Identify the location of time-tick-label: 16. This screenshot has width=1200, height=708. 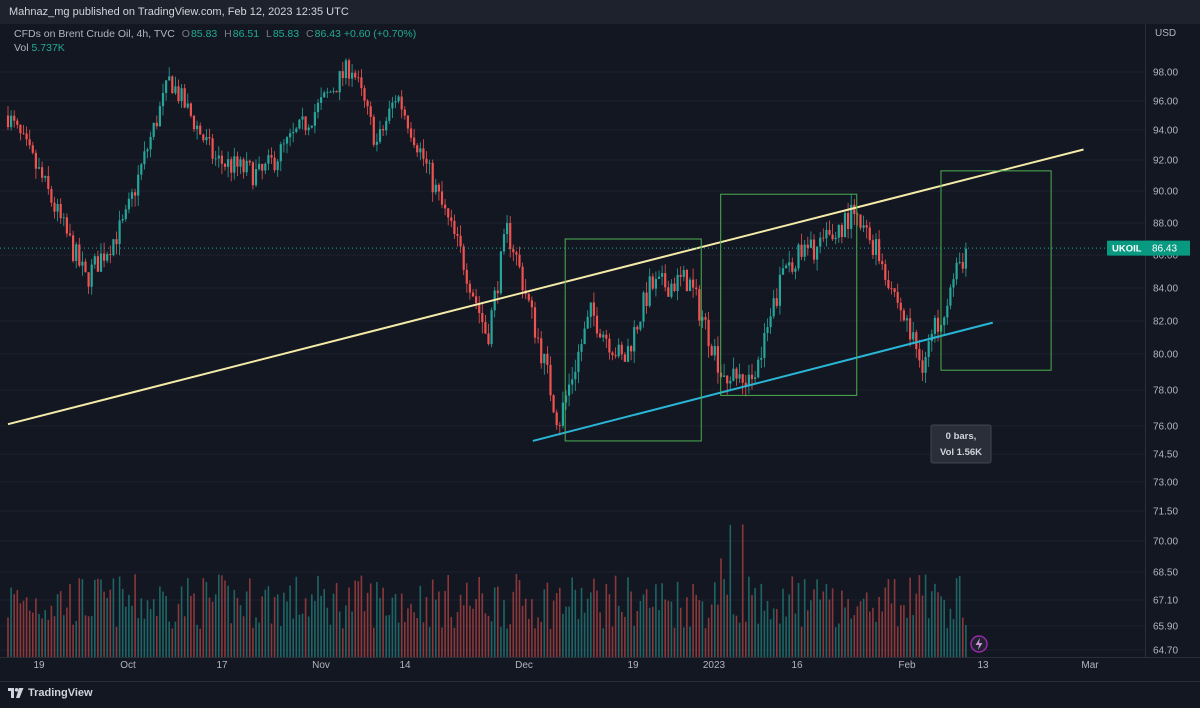
(797, 665).